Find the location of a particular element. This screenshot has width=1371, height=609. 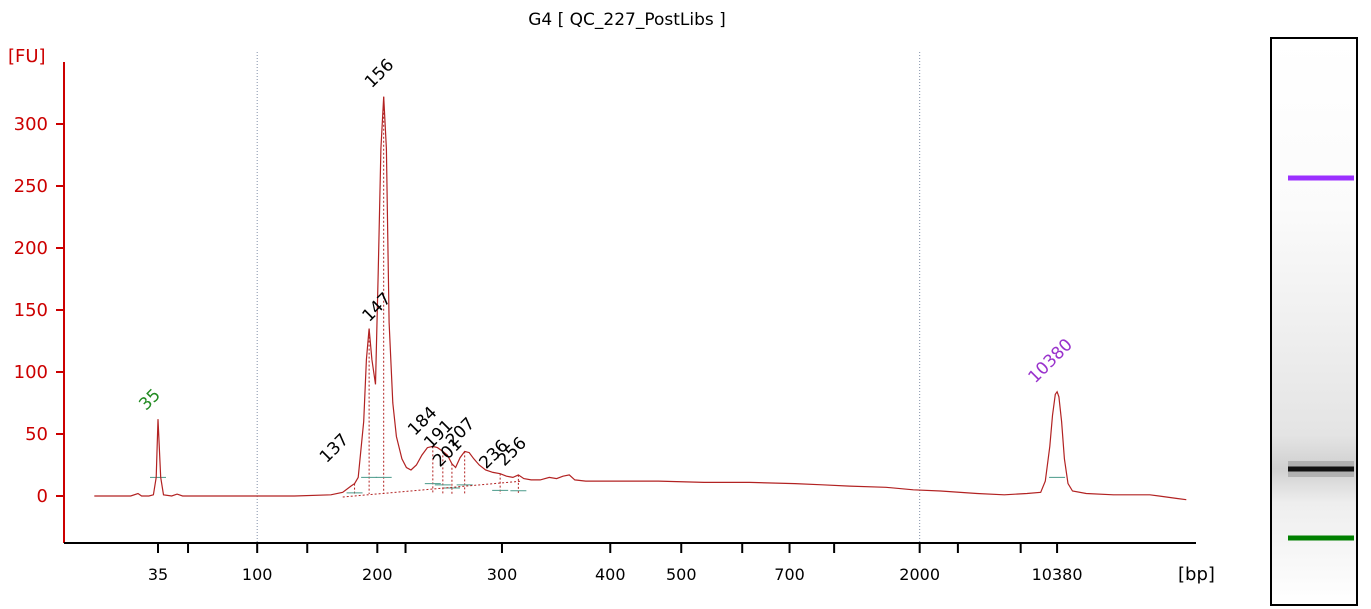

y-tick-label: 100 is located at coordinates (31, 372).